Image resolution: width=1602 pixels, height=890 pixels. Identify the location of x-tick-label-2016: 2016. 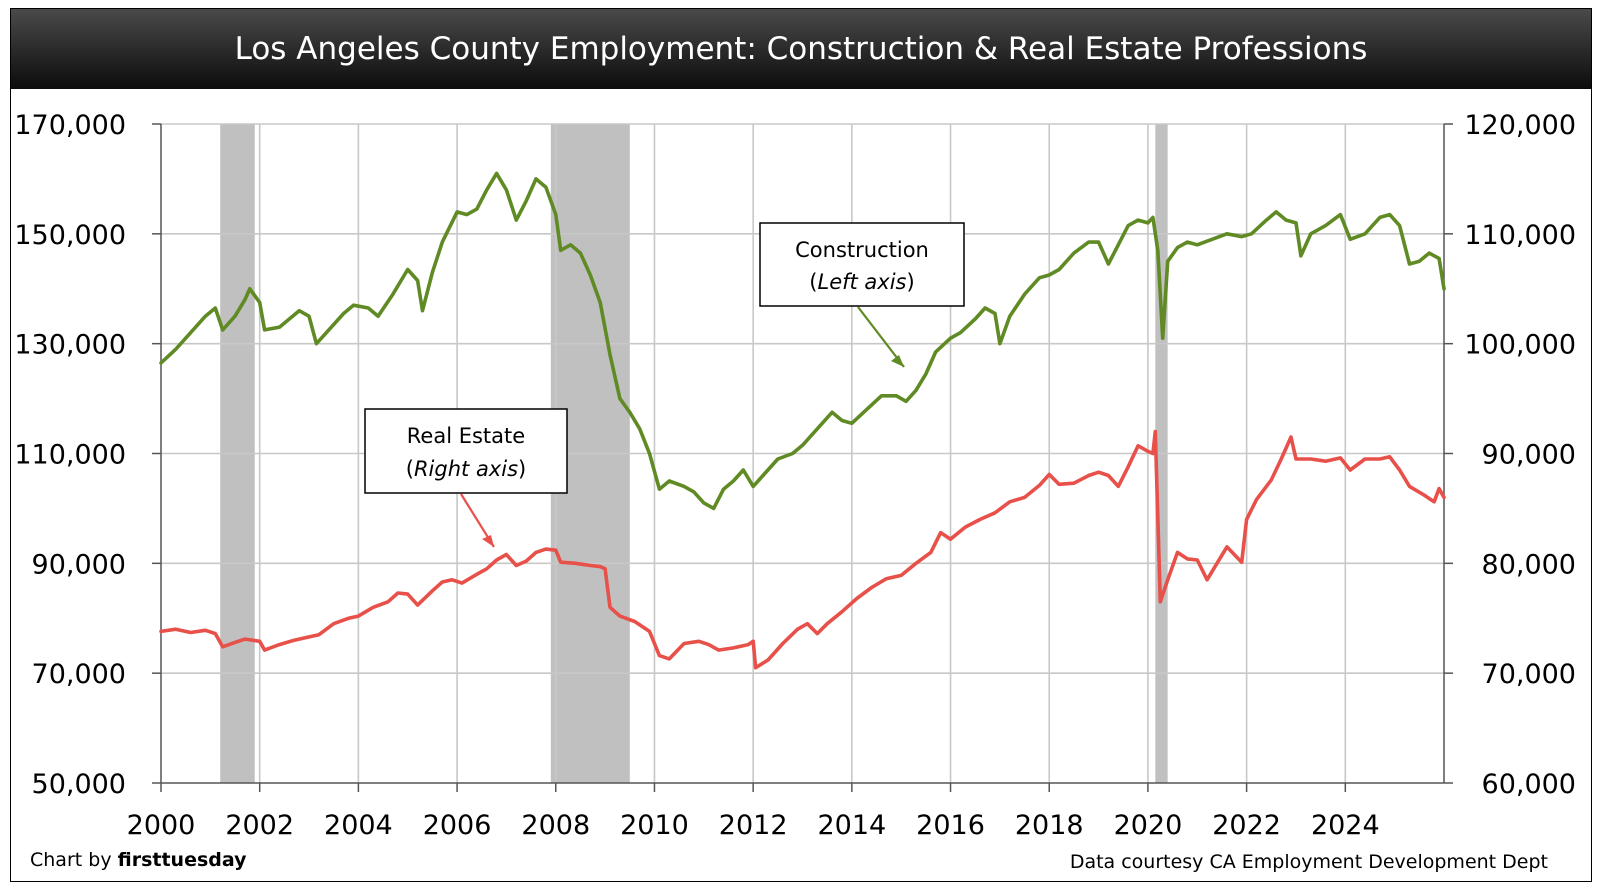
(950, 825).